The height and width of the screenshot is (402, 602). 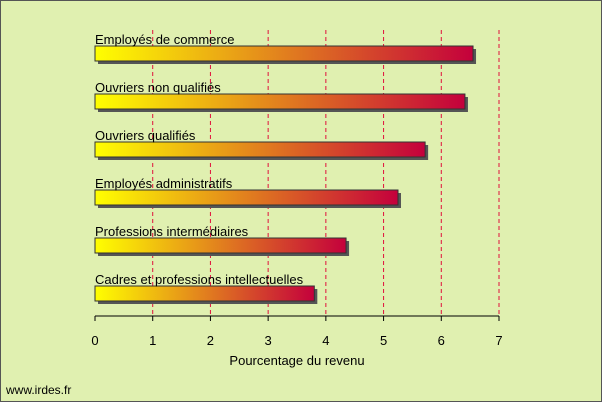 I want to click on category-label: Professions intermédiaires, so click(x=172, y=231).